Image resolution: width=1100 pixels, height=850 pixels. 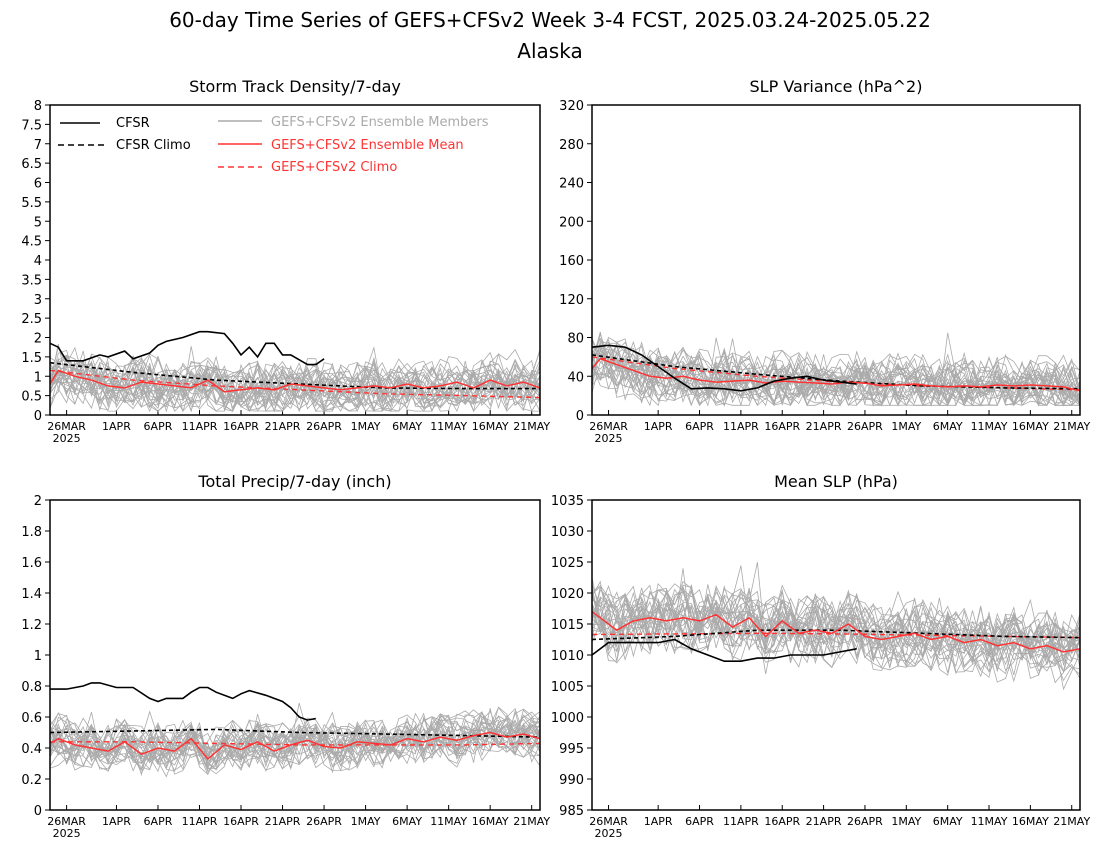 What do you see at coordinates (38, 106) in the screenshot?
I see `y-tick-label: 8` at bounding box center [38, 106].